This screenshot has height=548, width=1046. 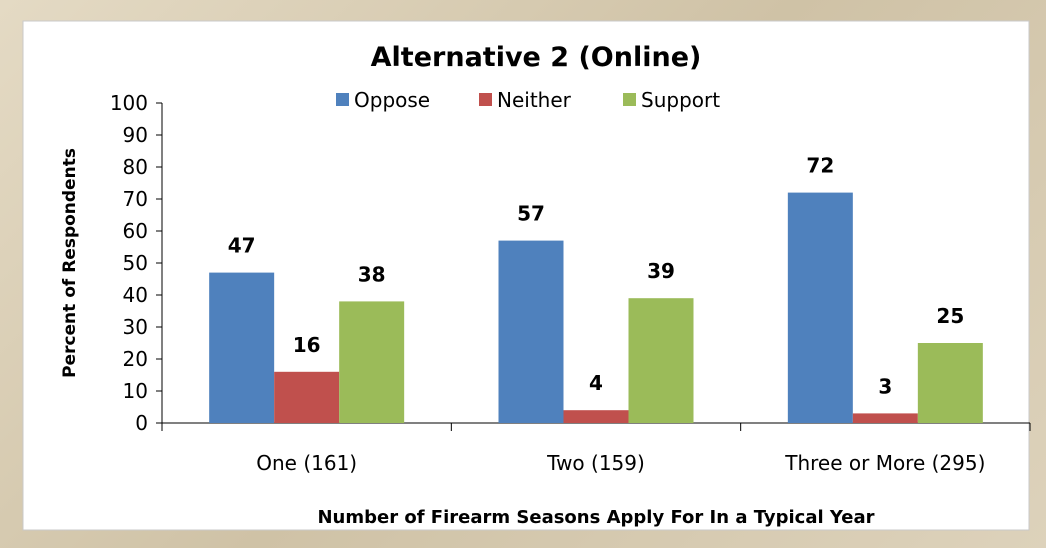 What do you see at coordinates (372, 274) in the screenshot?
I see `data-label: 38` at bounding box center [372, 274].